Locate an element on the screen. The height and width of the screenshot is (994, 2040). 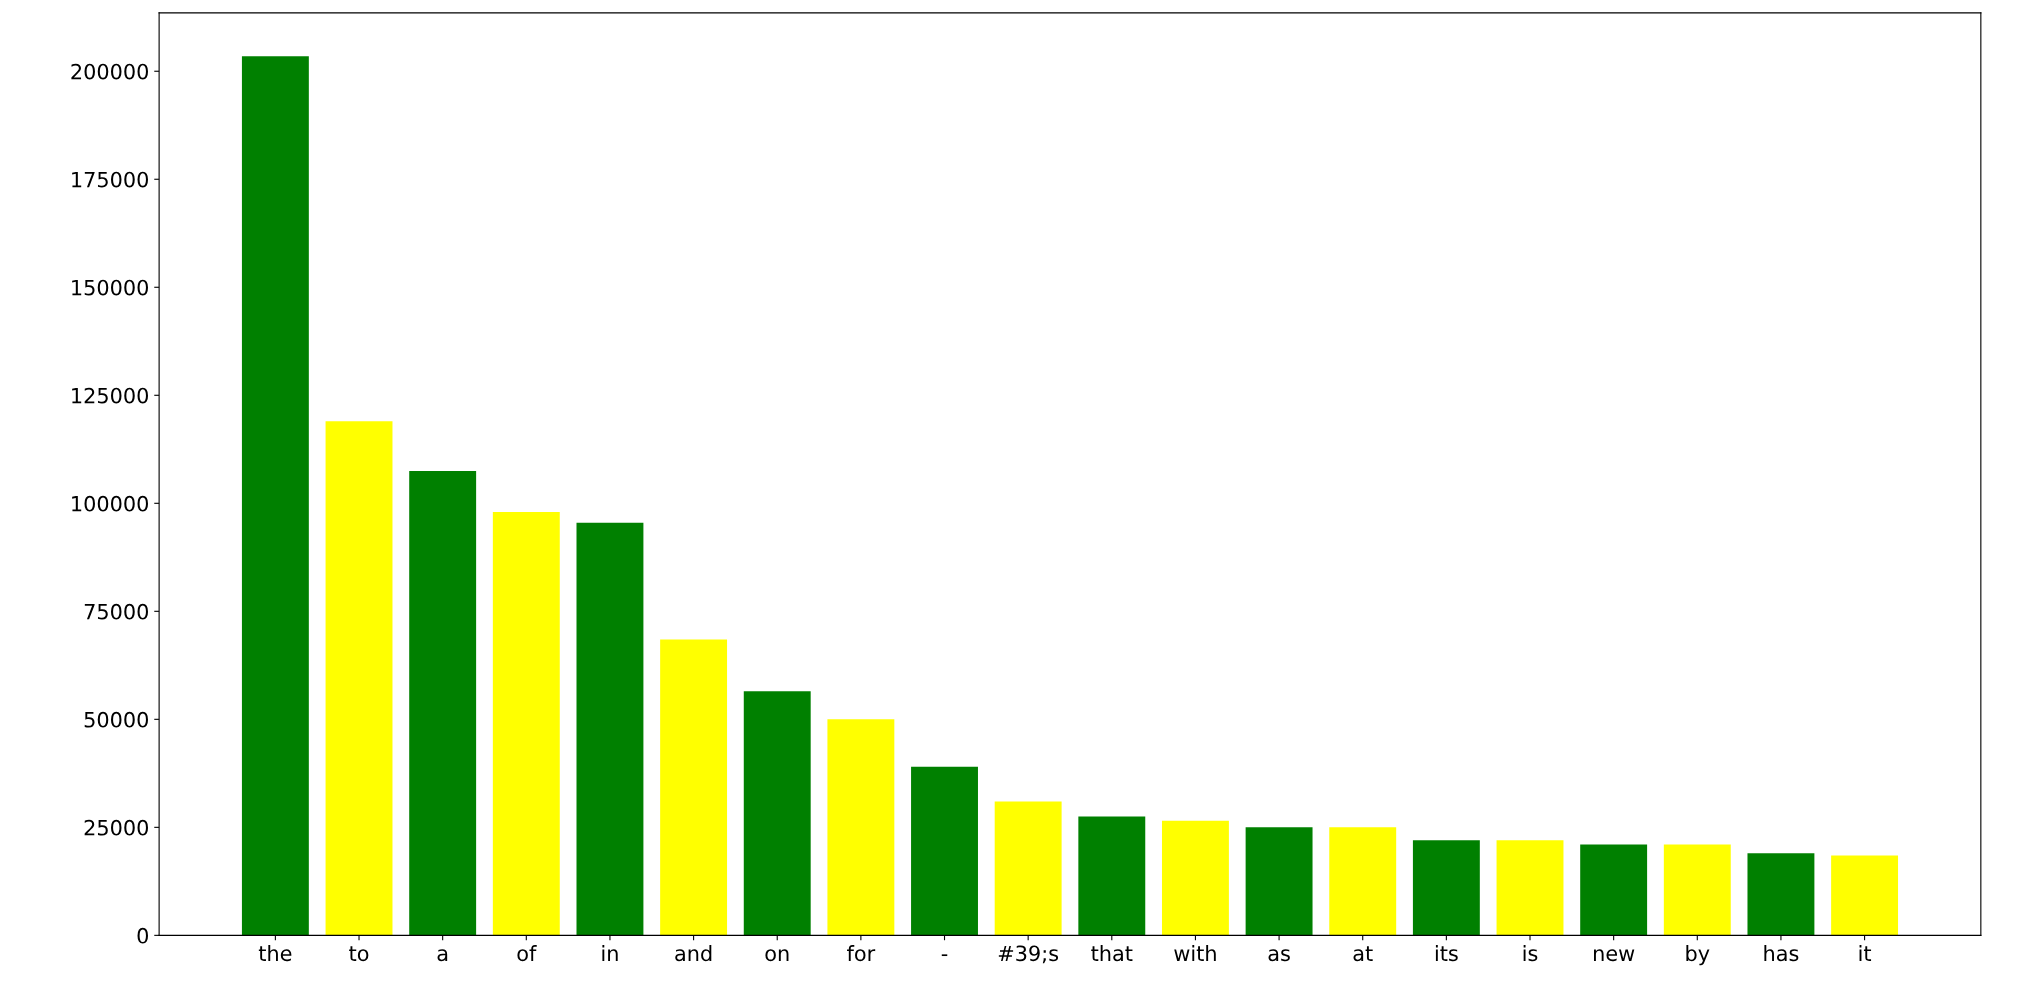
x-tick-label: #39;s is located at coordinates (1028, 954).